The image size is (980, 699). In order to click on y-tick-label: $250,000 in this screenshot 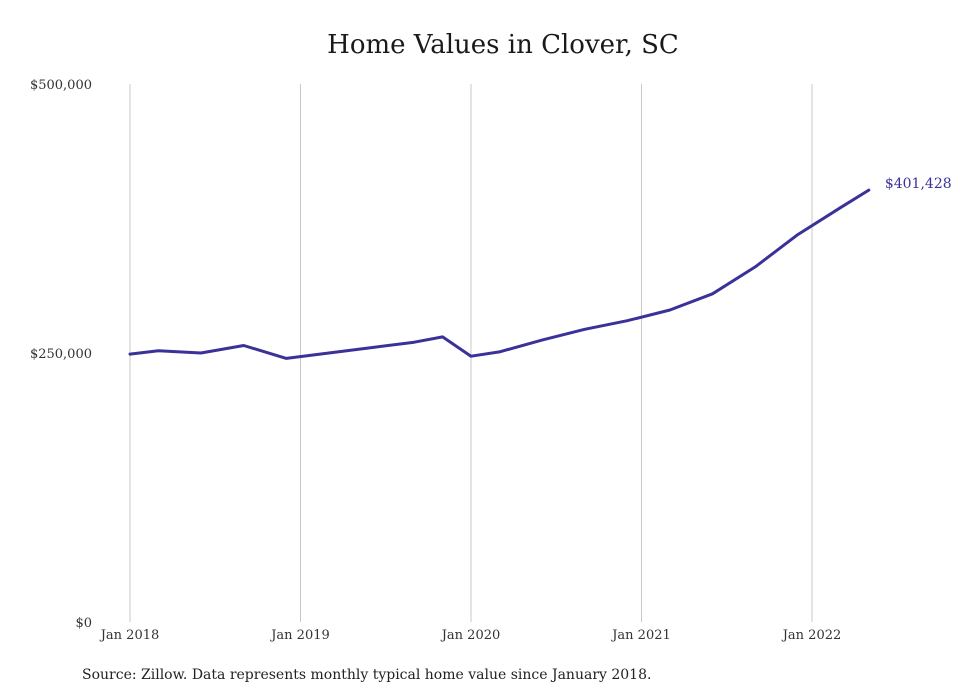, I will do `click(61, 354)`.